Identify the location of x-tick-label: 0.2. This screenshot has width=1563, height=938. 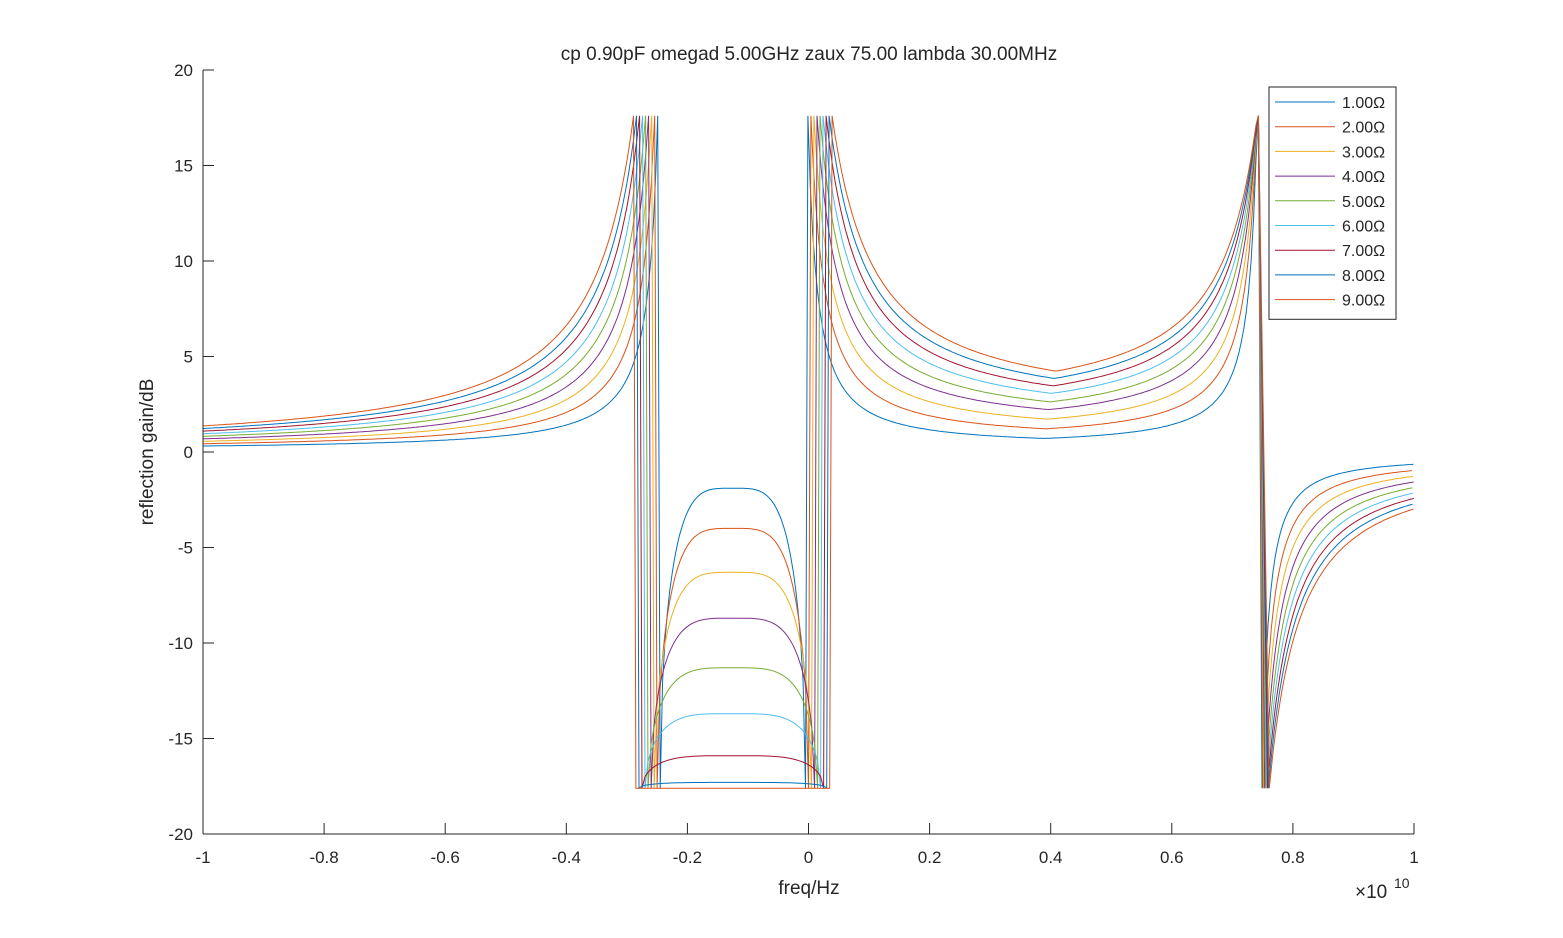
(930, 857).